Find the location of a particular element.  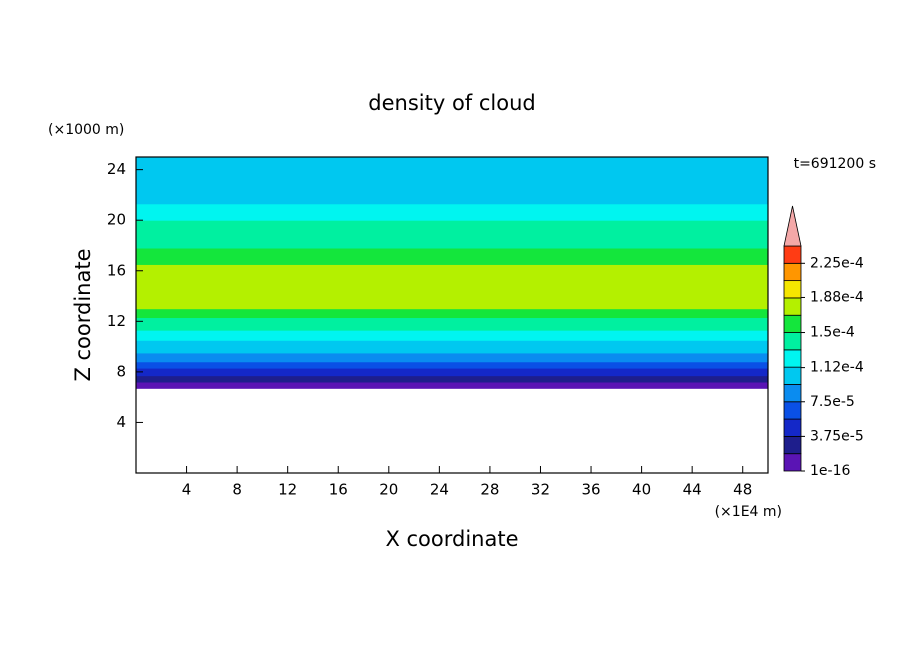

x-unit: (×1E4 m) is located at coordinates (748, 512).